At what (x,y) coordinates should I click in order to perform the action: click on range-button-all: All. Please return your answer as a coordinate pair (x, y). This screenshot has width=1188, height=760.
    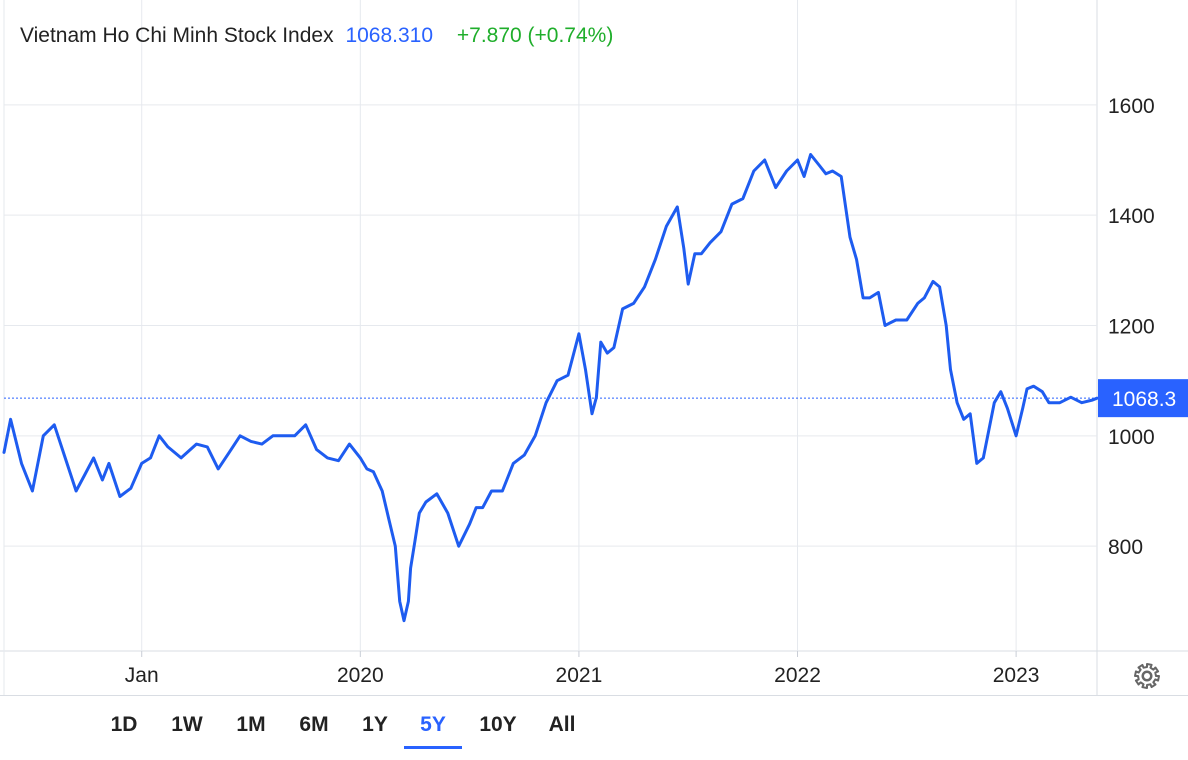
    Looking at the image, I should click on (562, 724).